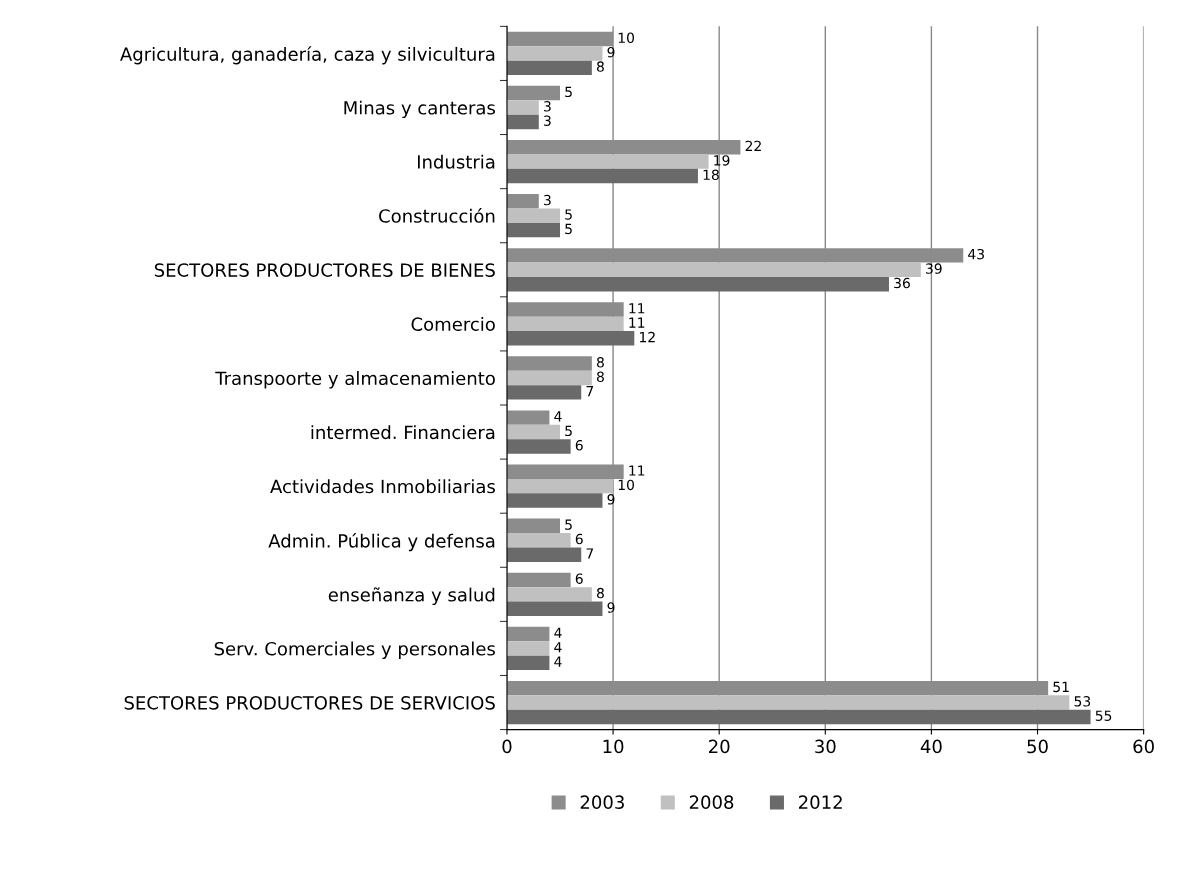 The height and width of the screenshot is (879, 1179). Describe the element at coordinates (820, 802) in the screenshot. I see `legend-label: 2012` at that location.